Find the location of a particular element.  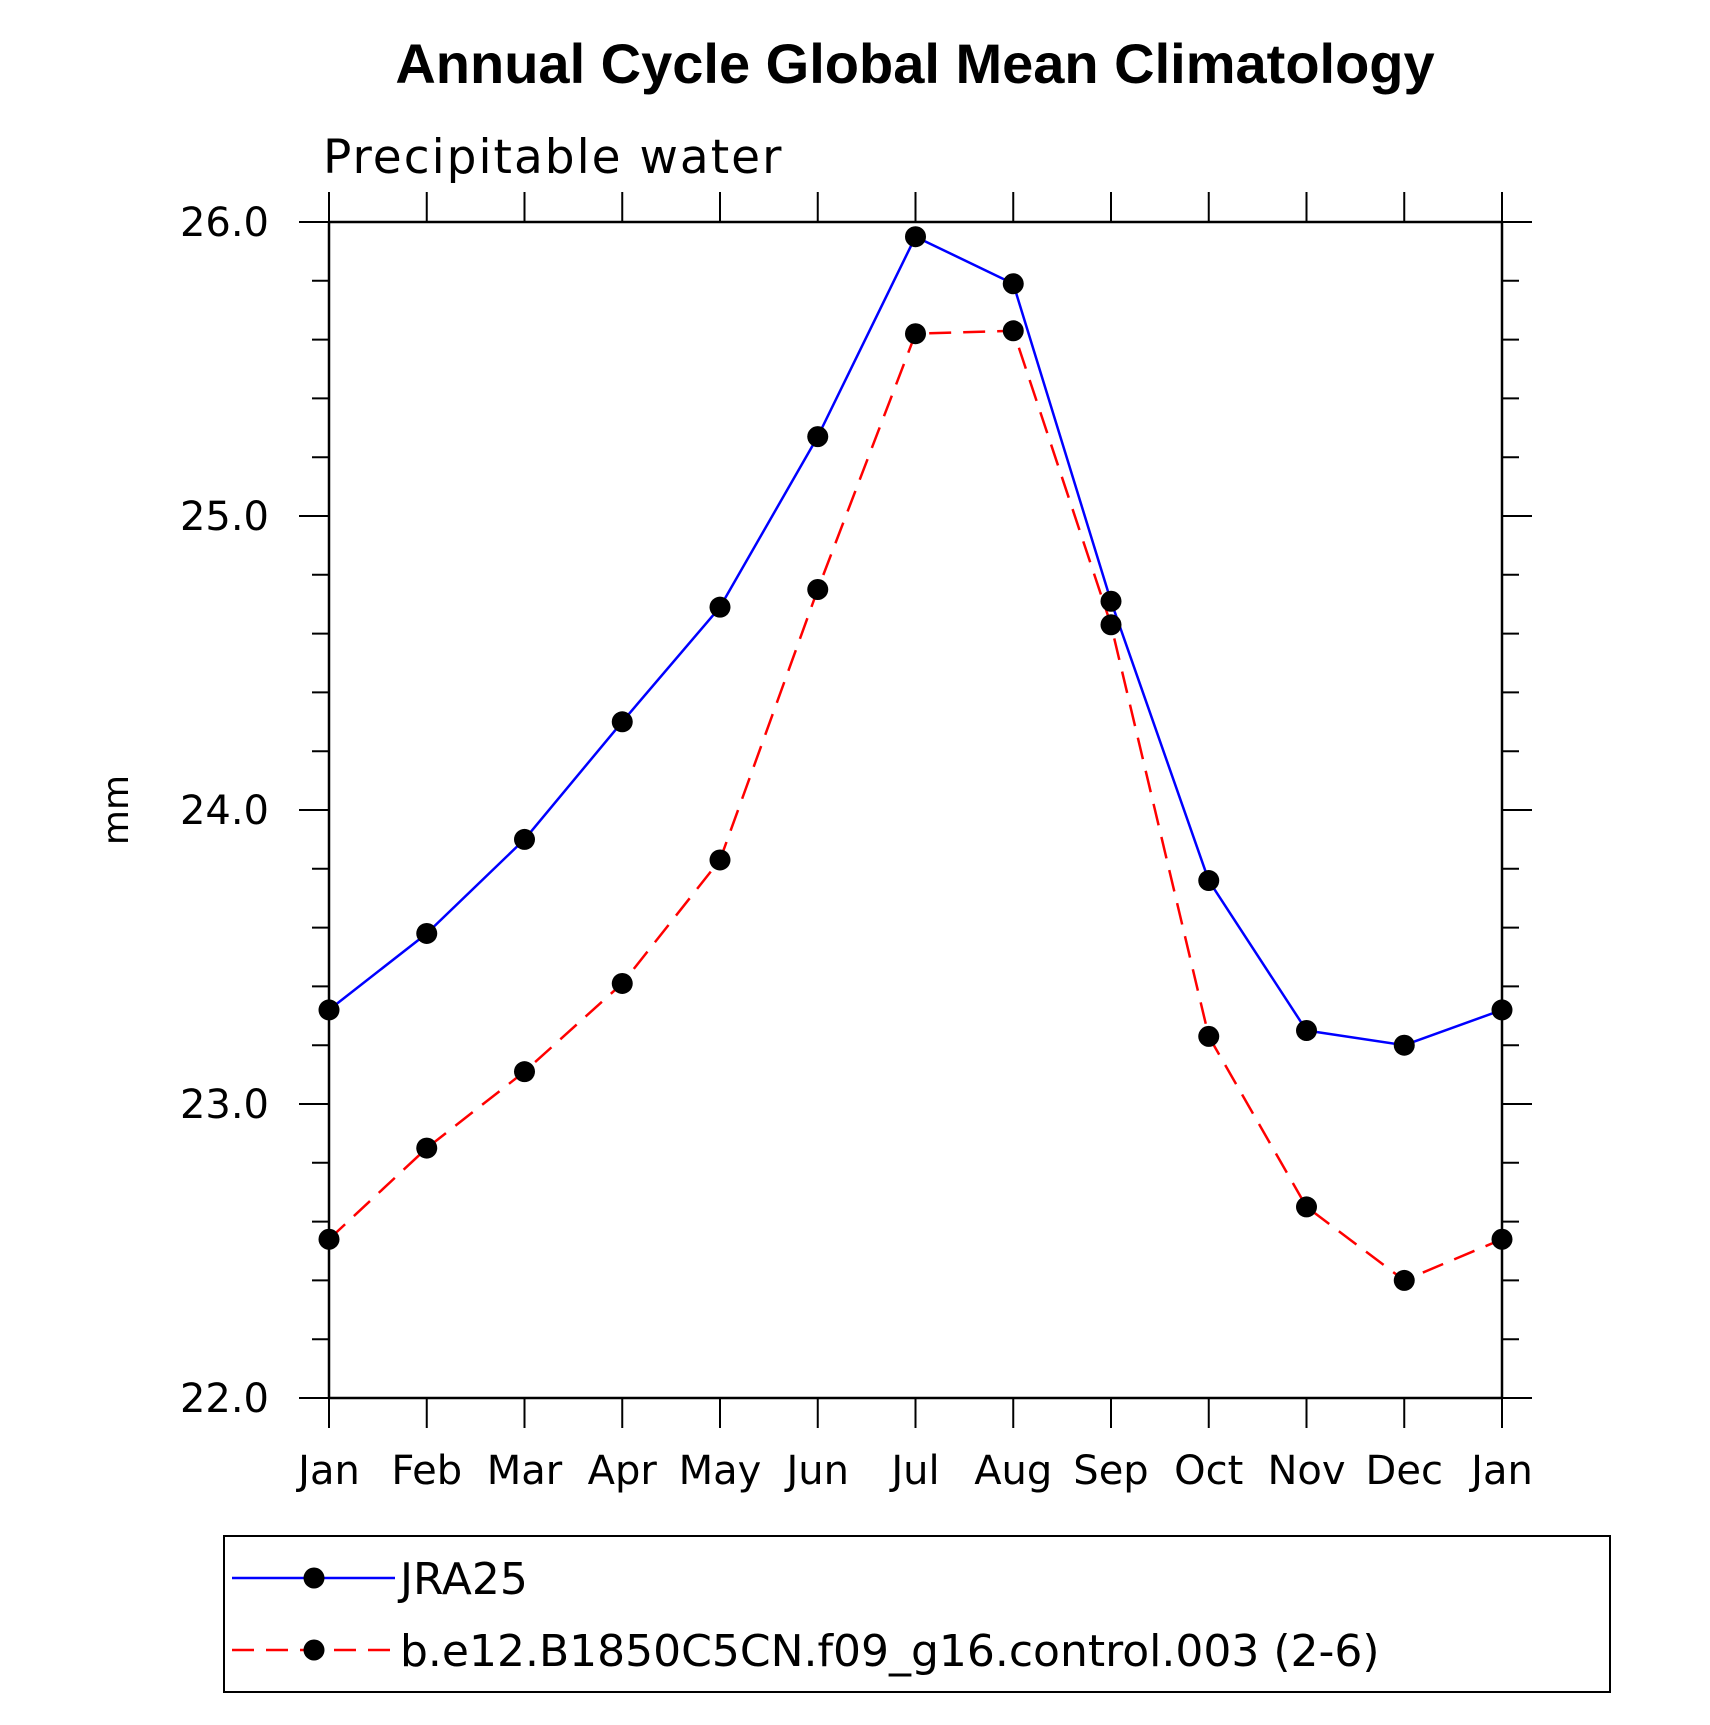

x-tick-label: Feb is located at coordinates (426, 1471).